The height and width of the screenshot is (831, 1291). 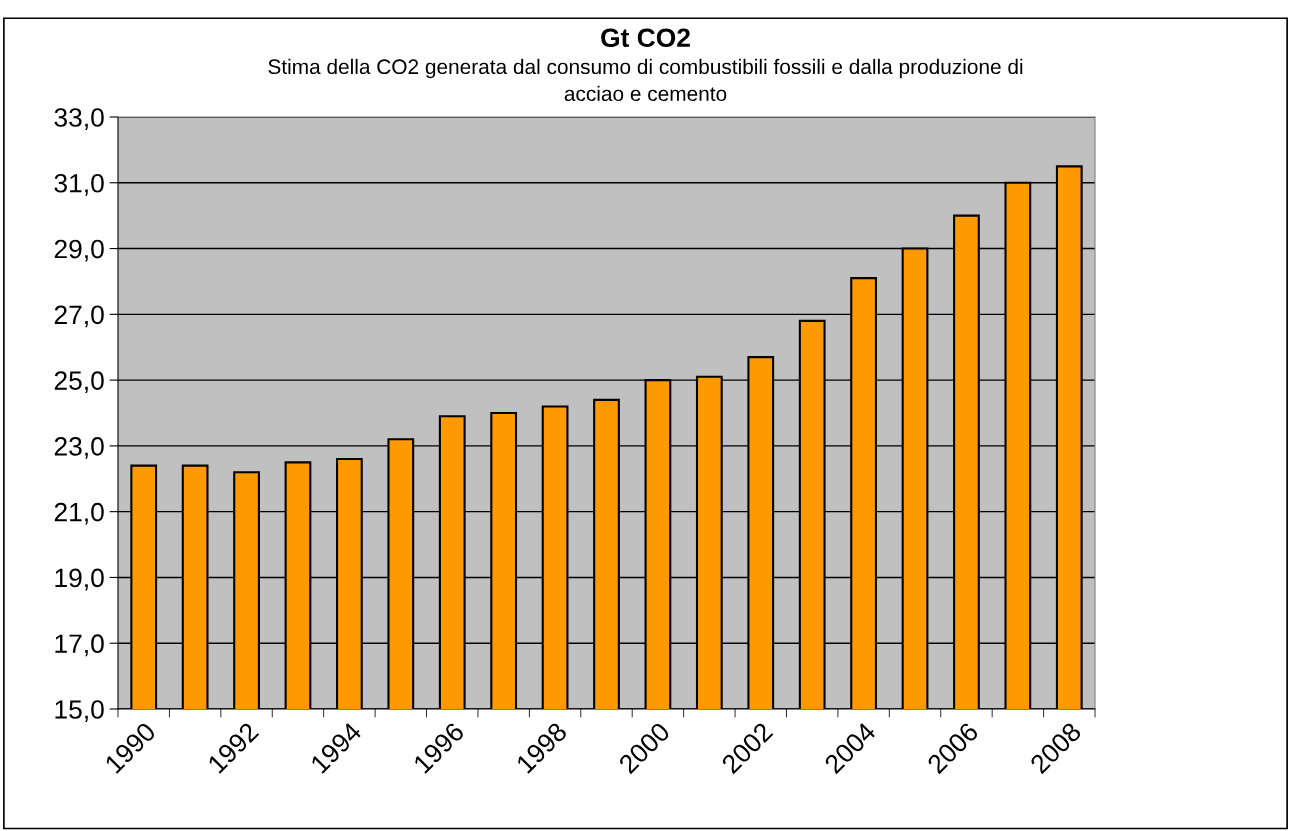 What do you see at coordinates (79, 711) in the screenshot?
I see `y-tick-label: 15,0` at bounding box center [79, 711].